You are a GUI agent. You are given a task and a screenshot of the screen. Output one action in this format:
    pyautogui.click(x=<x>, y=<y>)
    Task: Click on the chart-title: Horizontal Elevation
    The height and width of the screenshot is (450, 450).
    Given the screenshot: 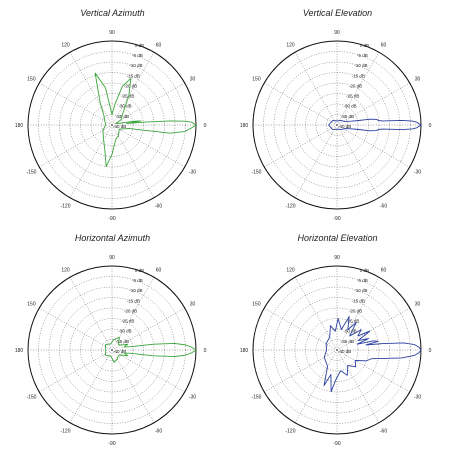 What is the action you would take?
    pyautogui.click(x=337, y=238)
    